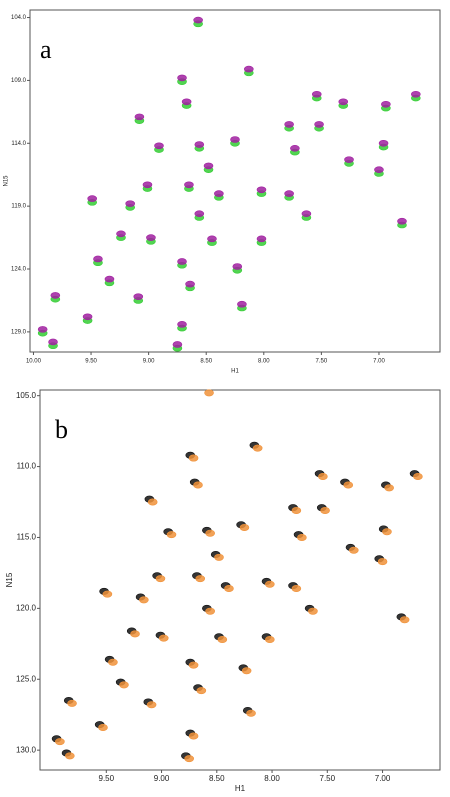 The height and width of the screenshot is (797, 450). What do you see at coordinates (264, 362) in the screenshot?
I see `x-tick-label: 8.00` at bounding box center [264, 362].